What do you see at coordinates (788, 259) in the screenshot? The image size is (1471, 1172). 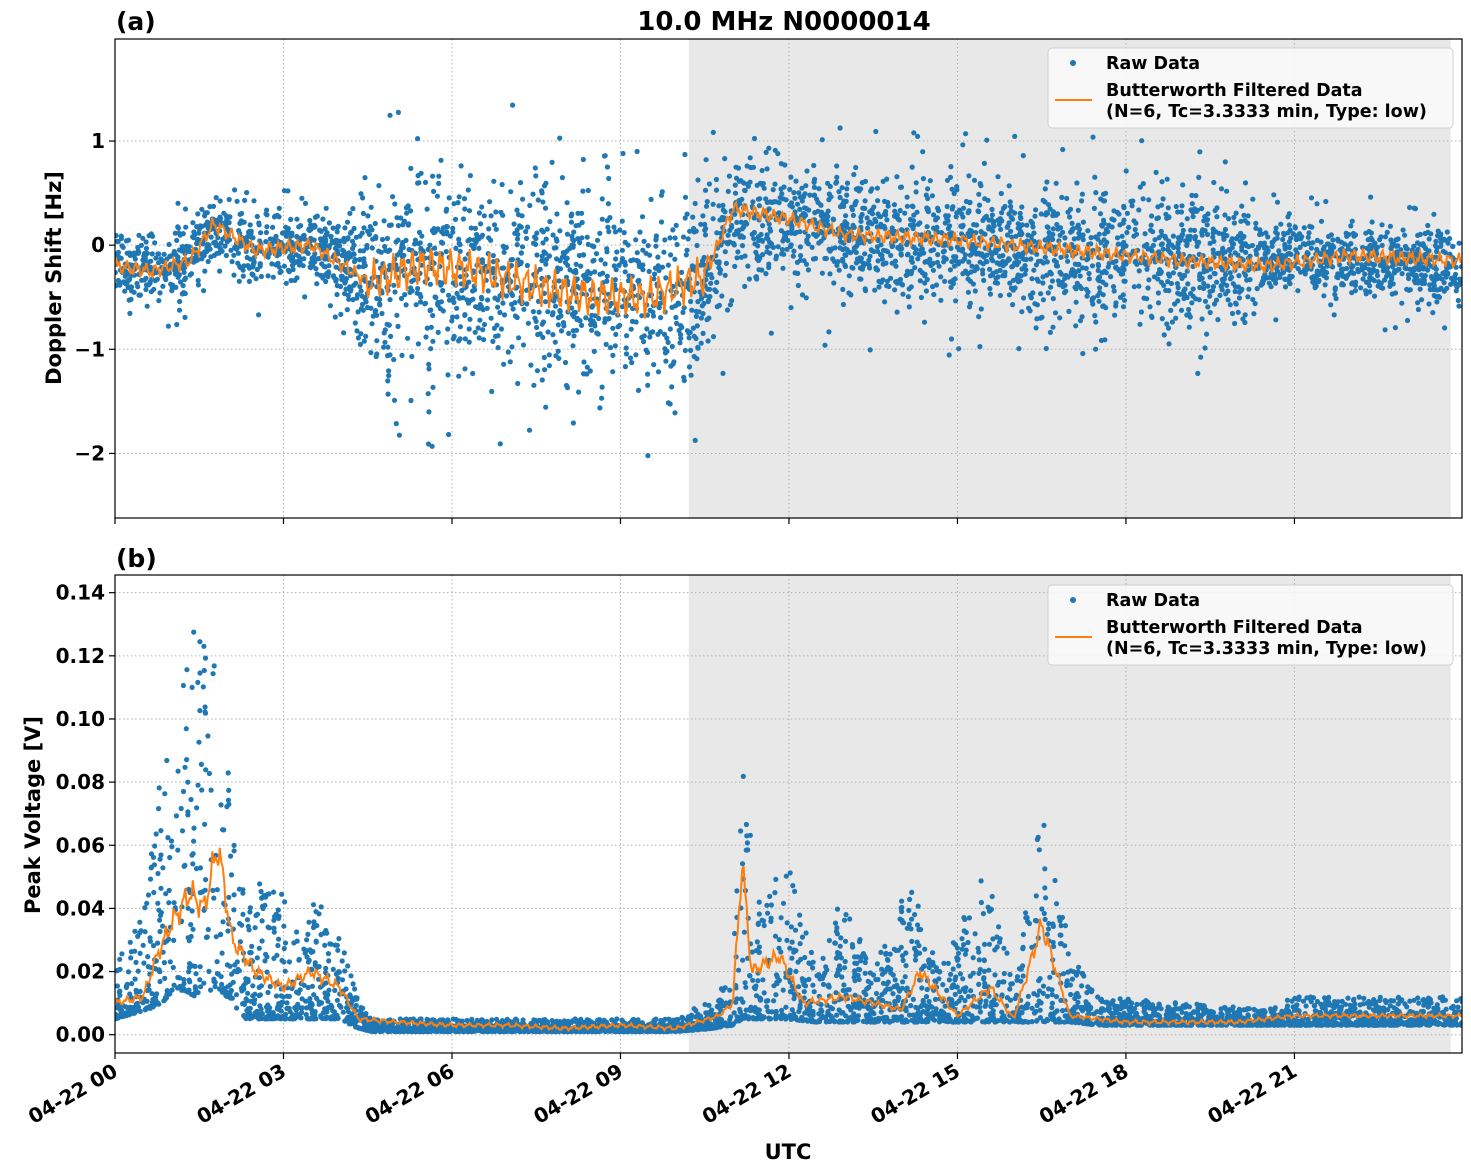 I see `panel-a-filtered-line` at bounding box center [788, 259].